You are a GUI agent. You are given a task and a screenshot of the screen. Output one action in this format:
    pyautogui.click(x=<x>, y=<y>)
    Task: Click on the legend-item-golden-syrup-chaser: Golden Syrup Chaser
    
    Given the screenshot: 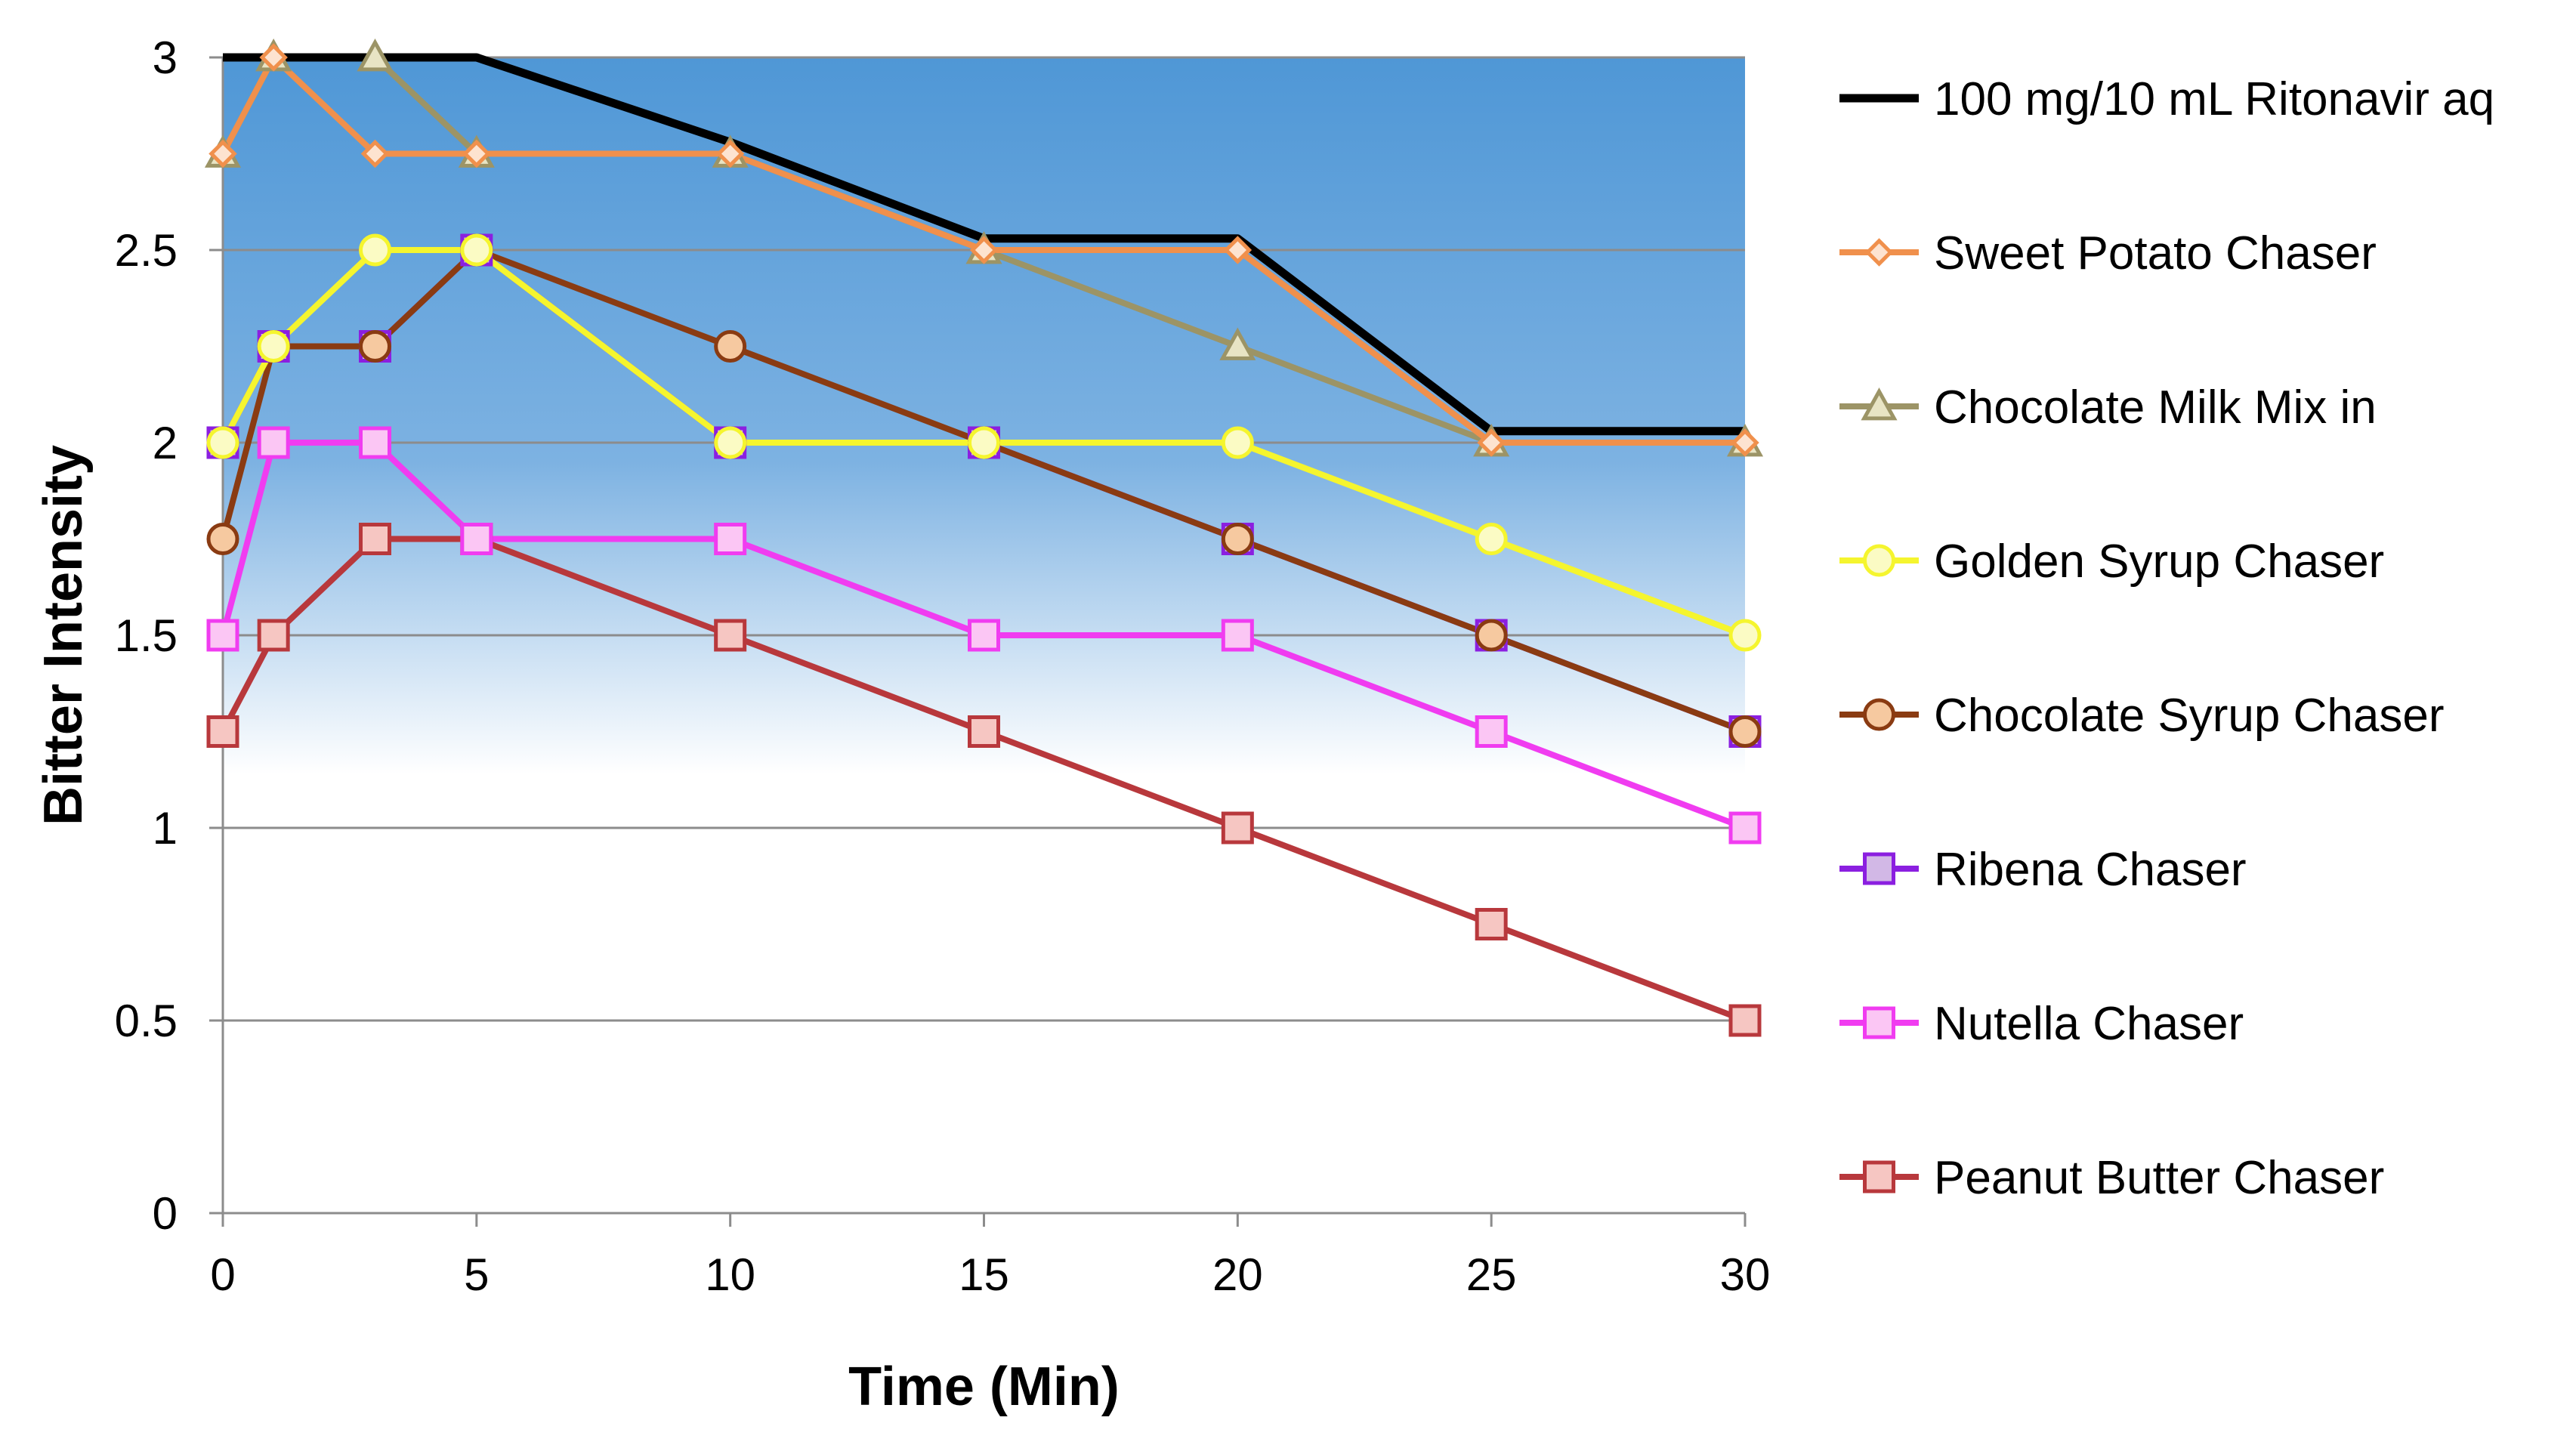 What is the action you would take?
    pyautogui.click(x=2111, y=562)
    